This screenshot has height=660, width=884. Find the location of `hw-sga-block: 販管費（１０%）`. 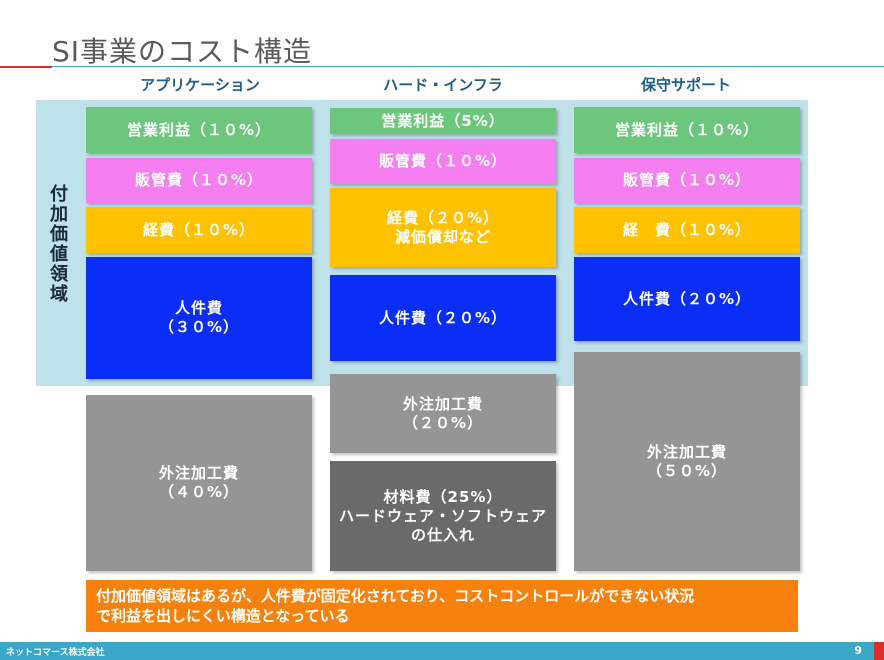

hw-sga-block: 販管費（１０%） is located at coordinates (443, 161).